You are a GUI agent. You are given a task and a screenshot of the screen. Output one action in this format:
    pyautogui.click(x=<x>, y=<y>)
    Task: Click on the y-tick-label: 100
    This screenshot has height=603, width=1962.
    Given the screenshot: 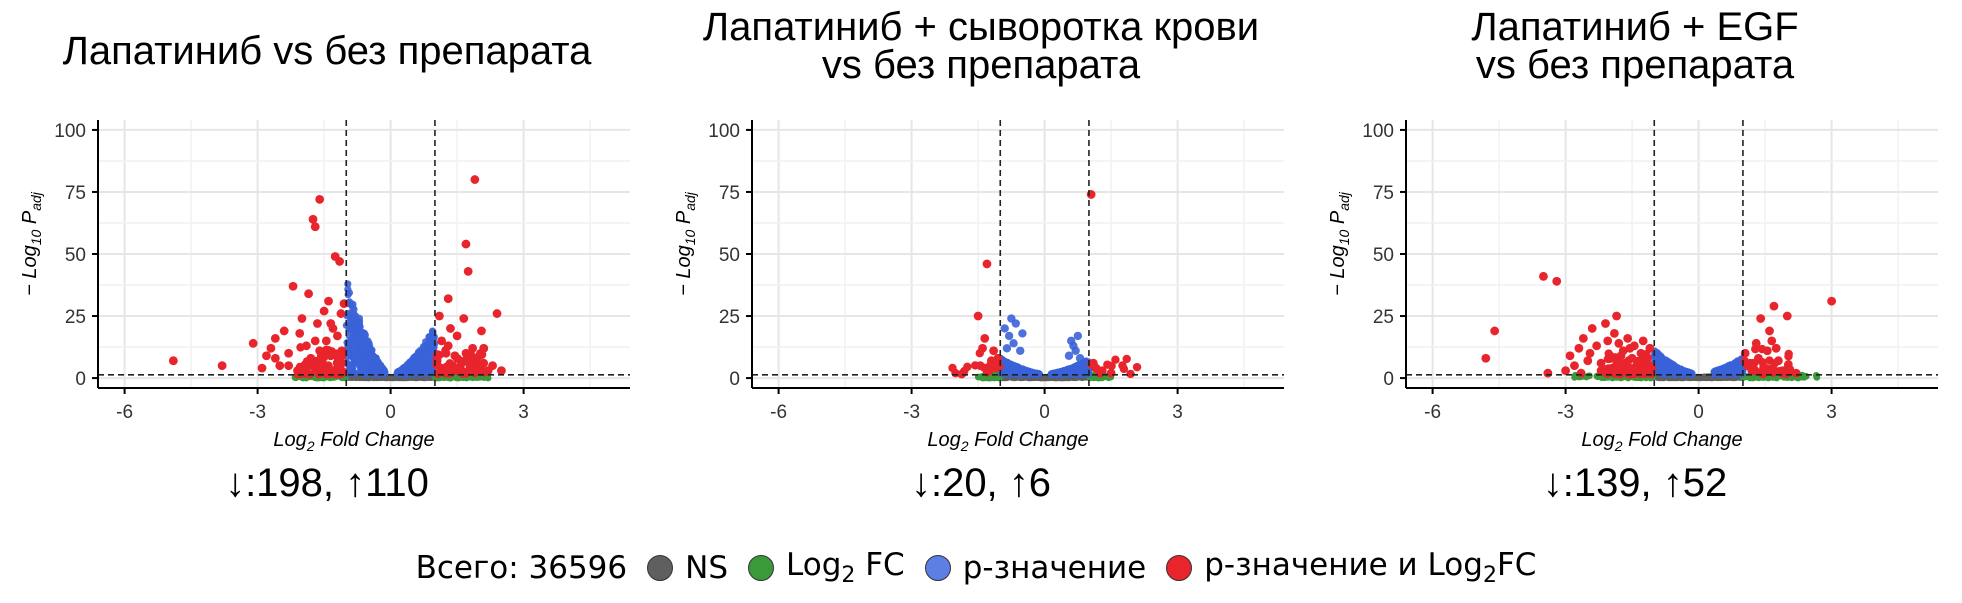 What is the action you would take?
    pyautogui.click(x=1378, y=131)
    